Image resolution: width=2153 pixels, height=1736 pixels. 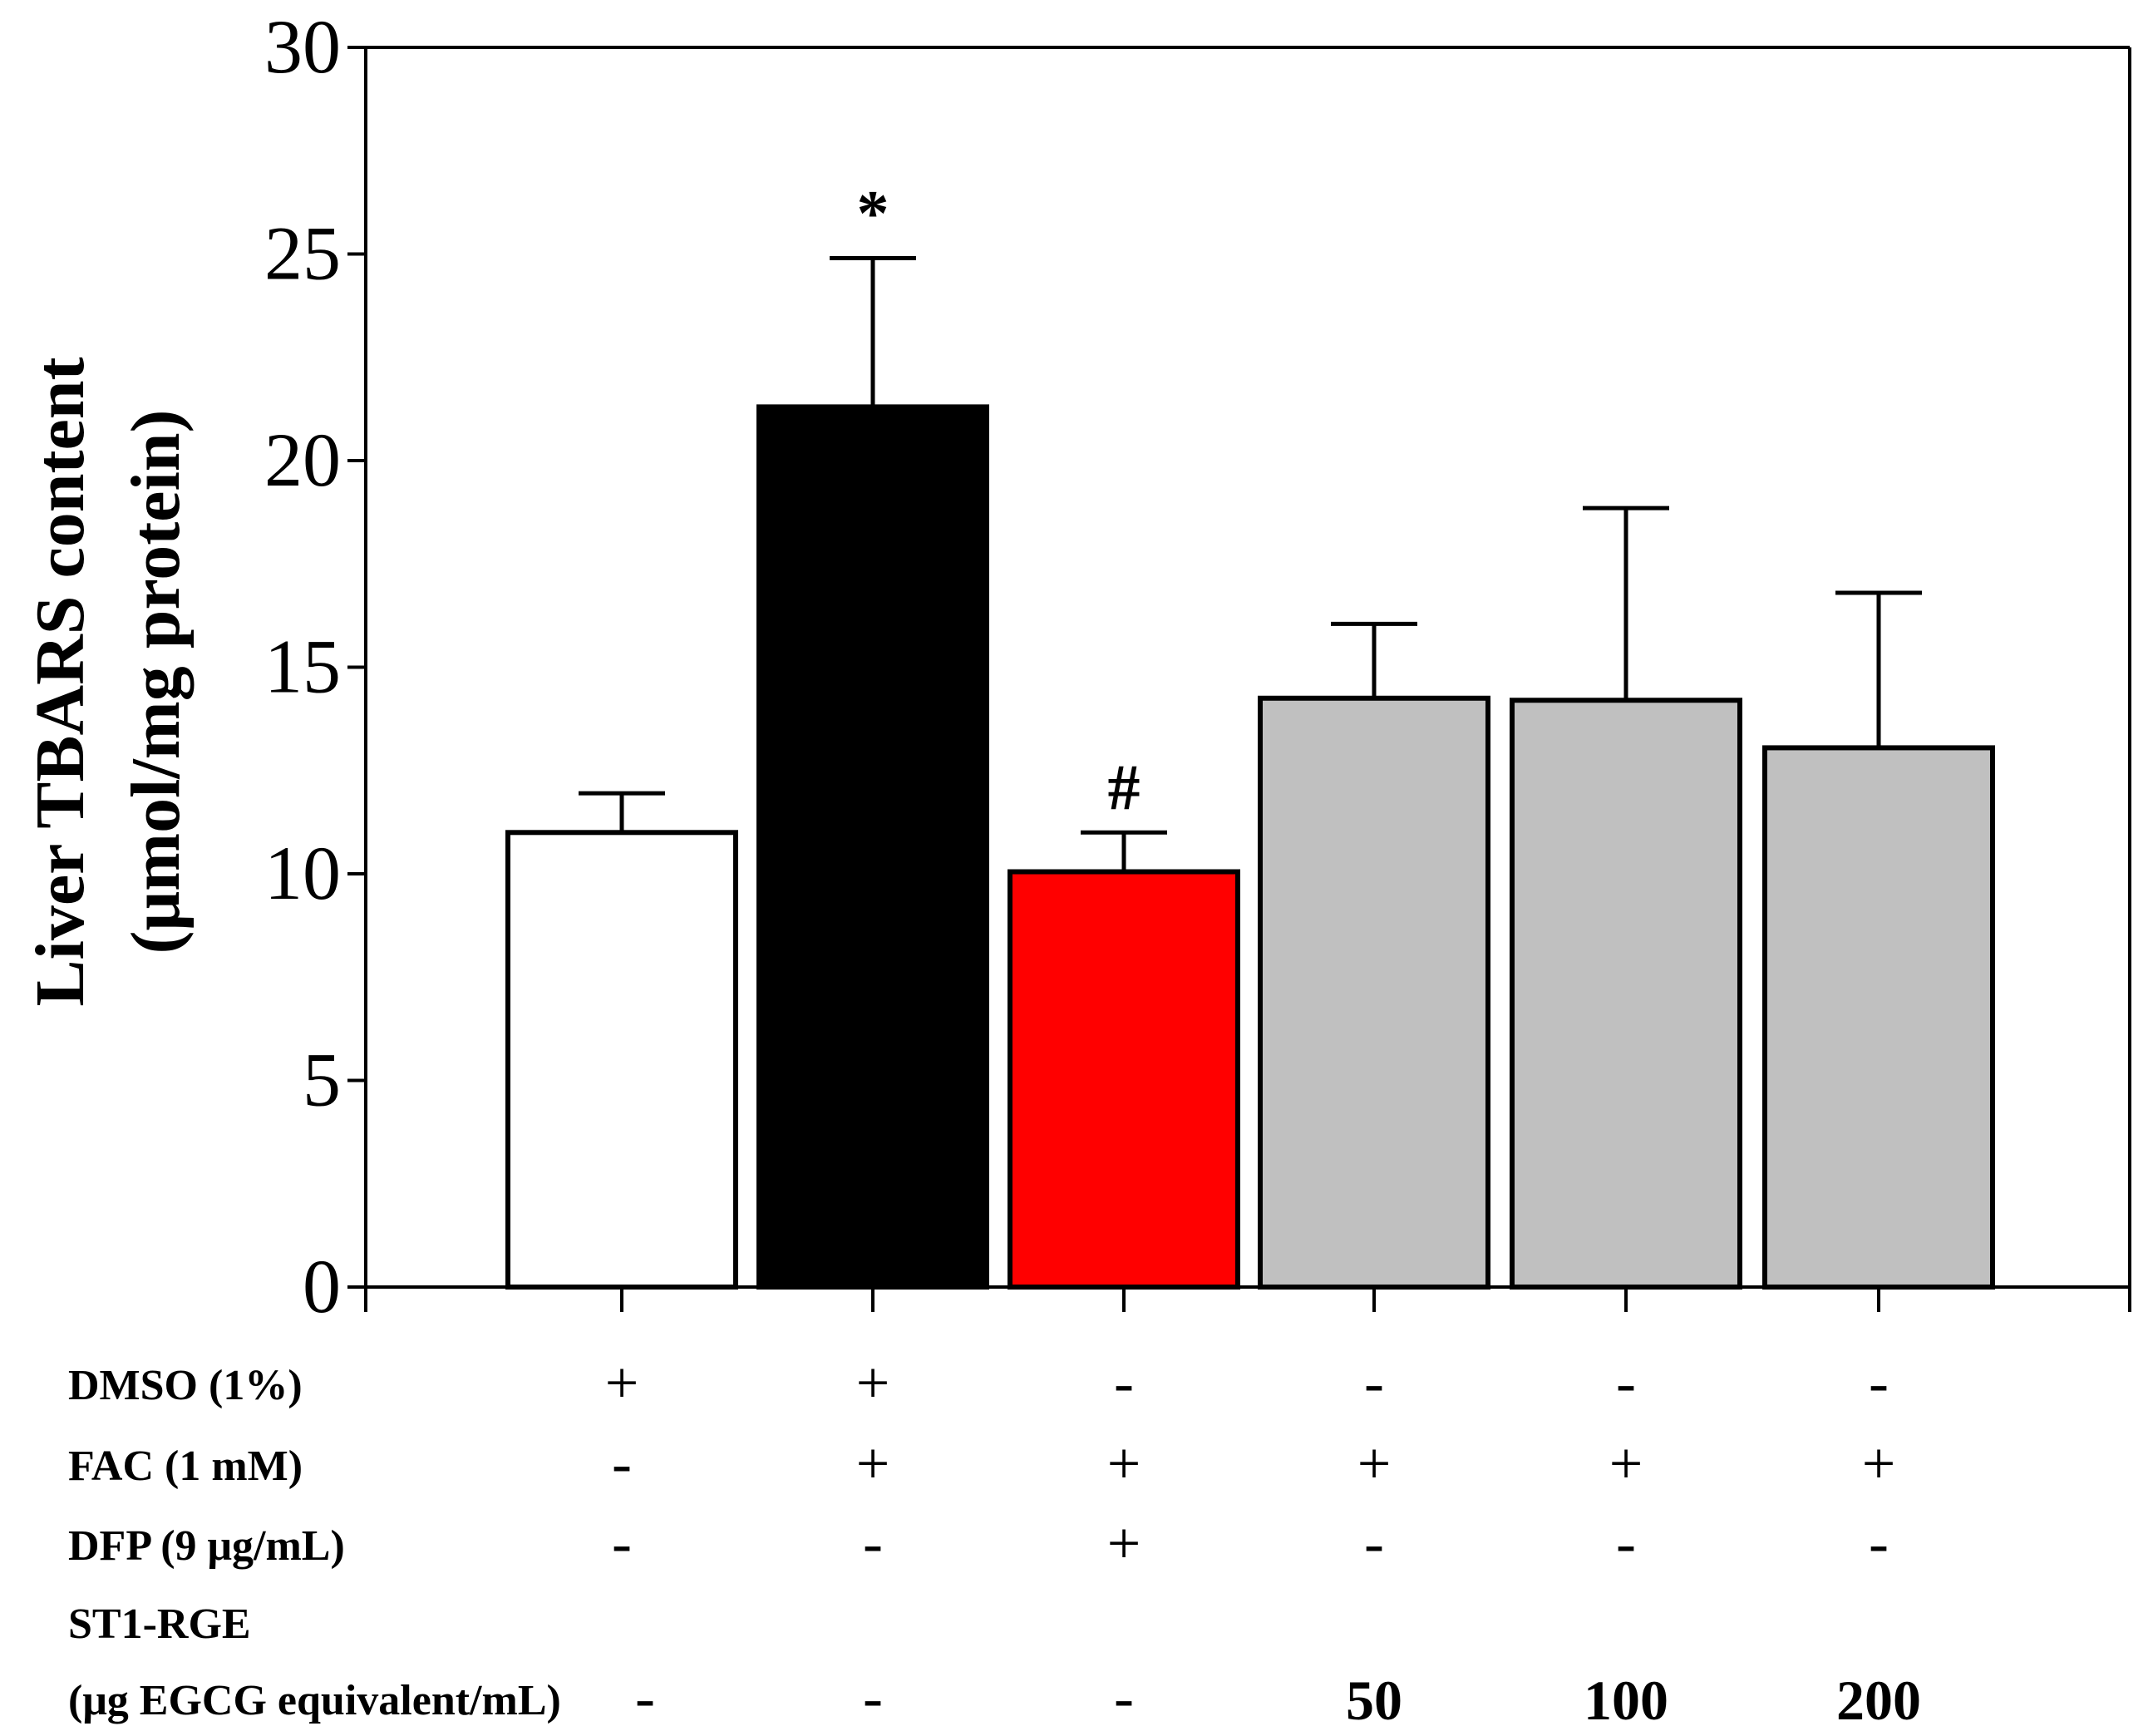 I want to click on y-tick-label: 30, so click(x=302, y=46).